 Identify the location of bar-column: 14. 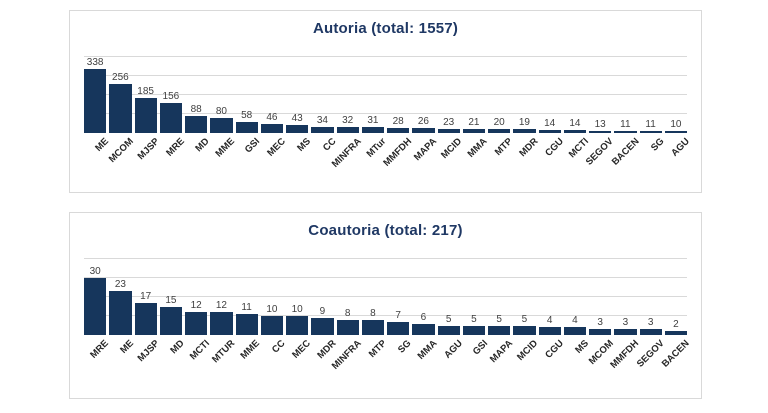
(549, 125).